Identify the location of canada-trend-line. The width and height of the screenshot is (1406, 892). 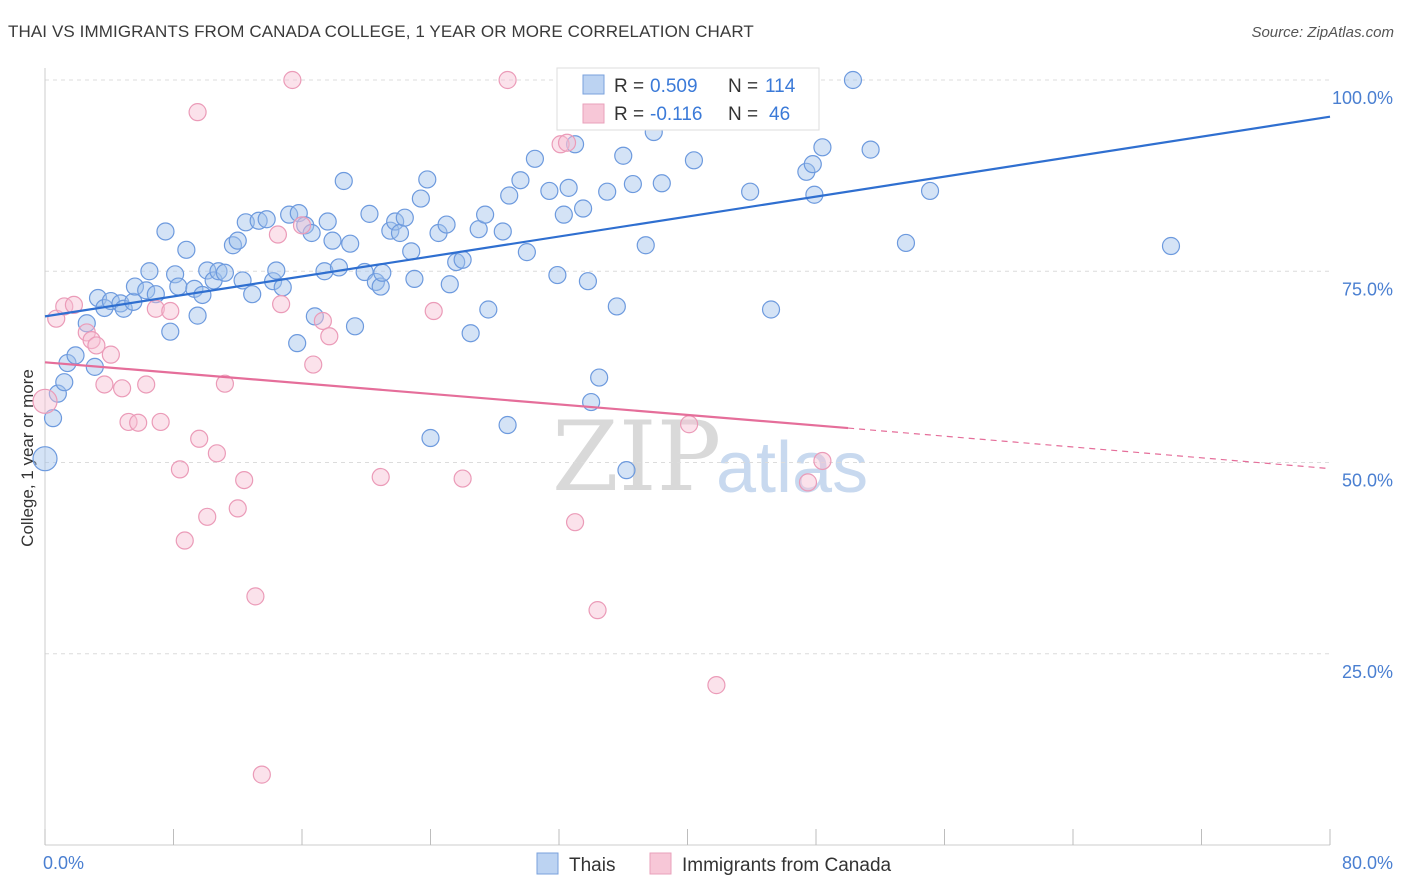
(446, 395).